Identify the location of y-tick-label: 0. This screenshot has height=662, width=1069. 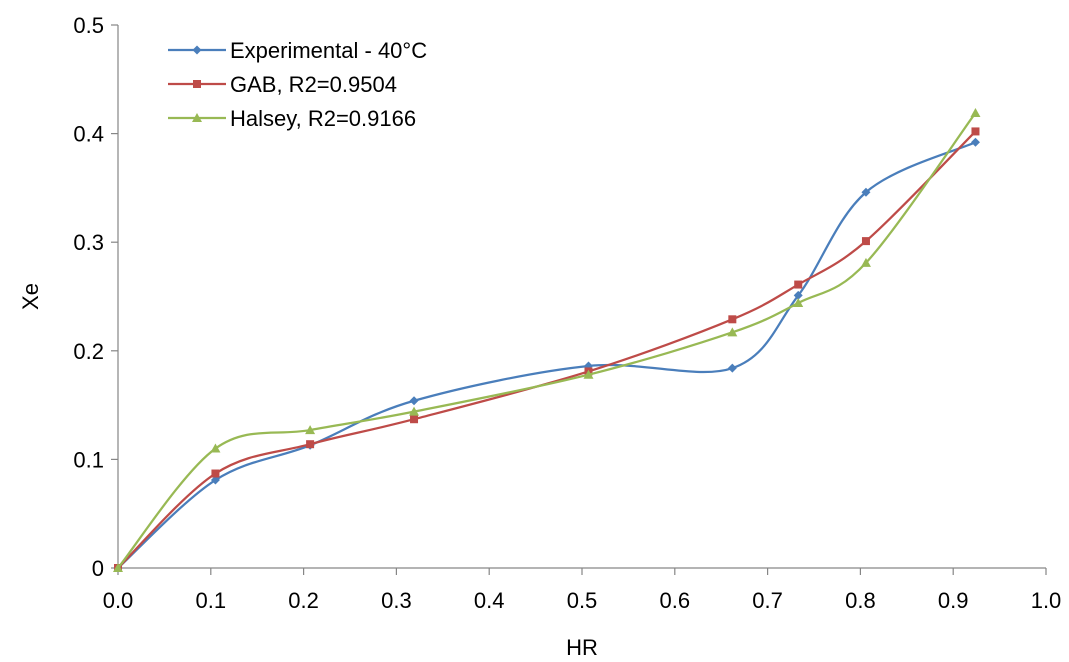
(98, 568).